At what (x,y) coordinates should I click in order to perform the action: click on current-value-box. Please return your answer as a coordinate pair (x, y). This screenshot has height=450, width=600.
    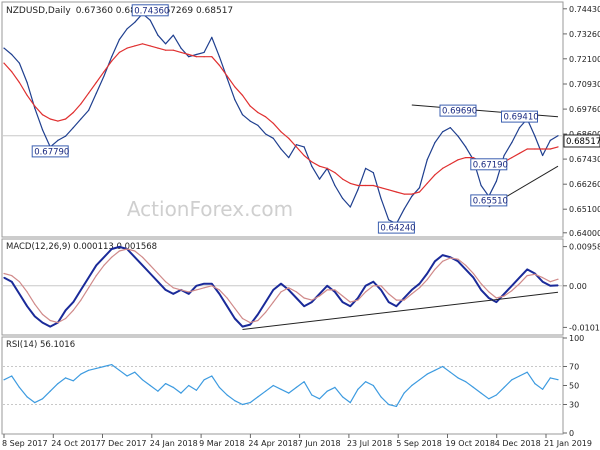
    Looking at the image, I should click on (581, 141).